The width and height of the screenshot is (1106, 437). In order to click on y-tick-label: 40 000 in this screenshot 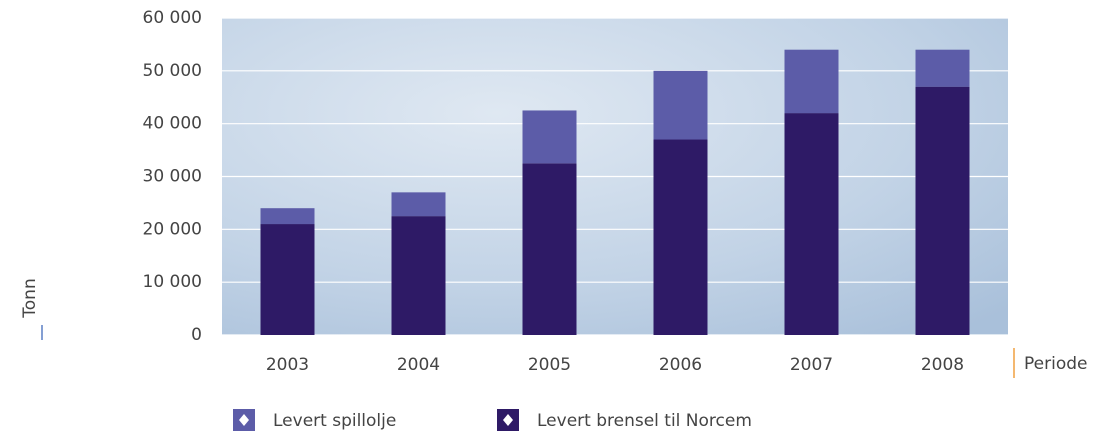, I will do `click(172, 124)`.